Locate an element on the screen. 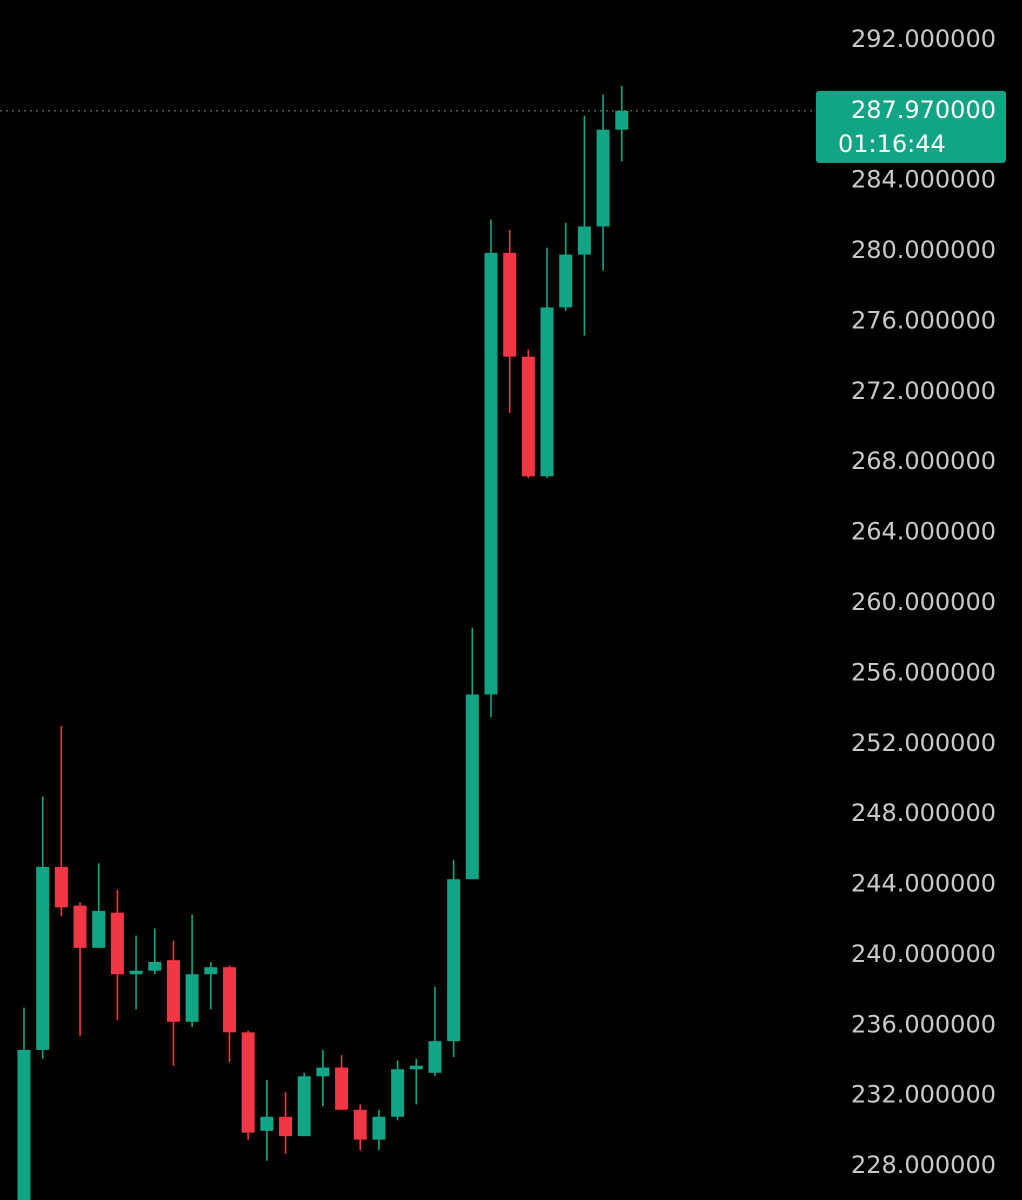 This screenshot has width=1022, height=1200. y-tick-label: 260.000000 is located at coordinates (923, 602).